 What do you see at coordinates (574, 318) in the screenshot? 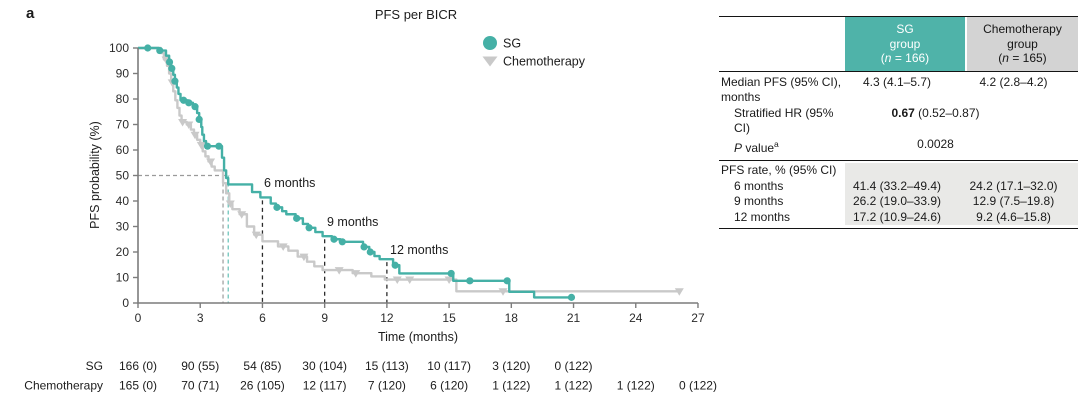
I see `x-tick-label: 21` at bounding box center [574, 318].